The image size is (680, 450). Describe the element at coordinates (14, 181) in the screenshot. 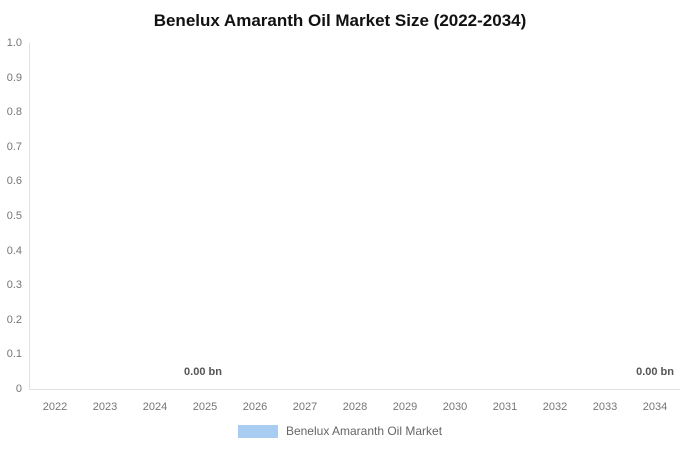

I see `y-axis-tick-label: 0.6` at that location.